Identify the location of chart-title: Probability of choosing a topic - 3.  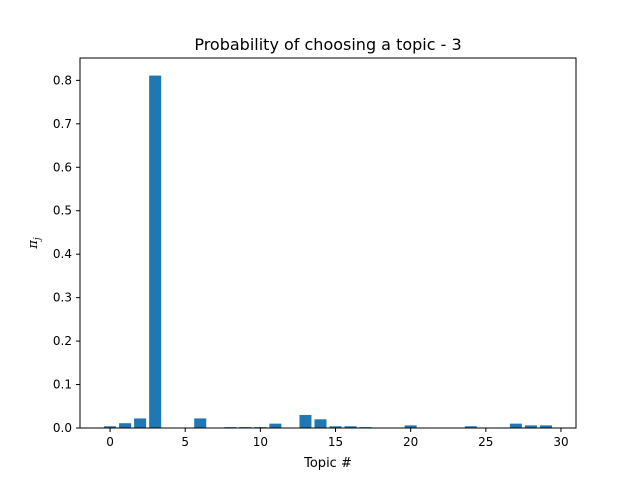
(327, 44).